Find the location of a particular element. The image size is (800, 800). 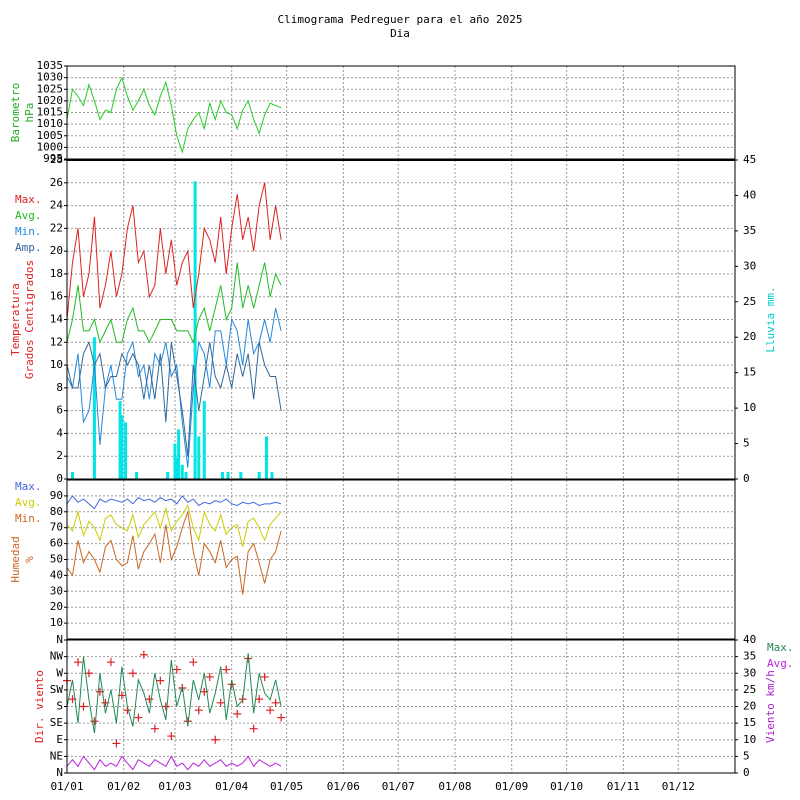

x-tick-label: 01/11 is located at coordinates (623, 786).